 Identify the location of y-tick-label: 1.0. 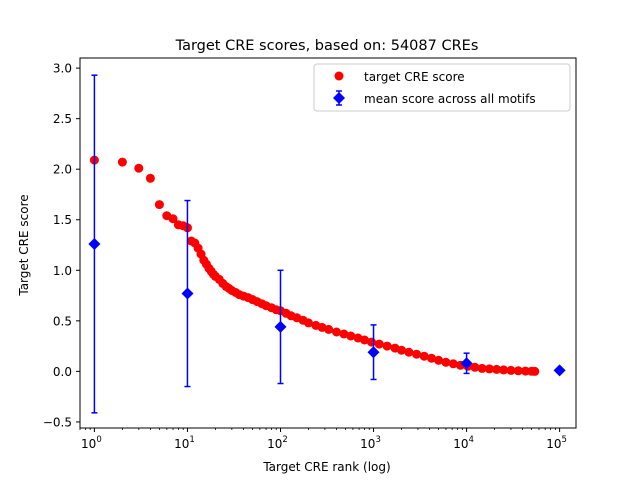
(62, 271).